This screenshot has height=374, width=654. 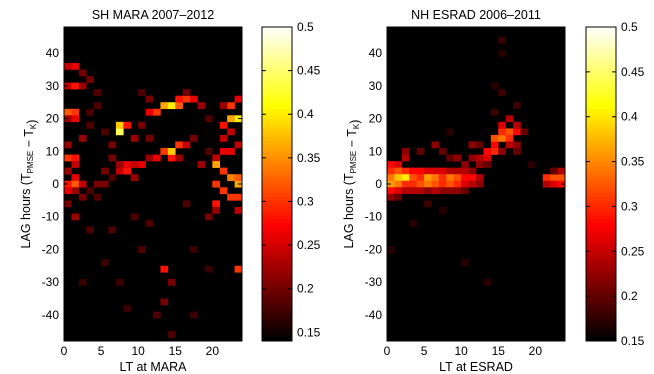 I want to click on y-tick-label: 20, so click(x=376, y=119).